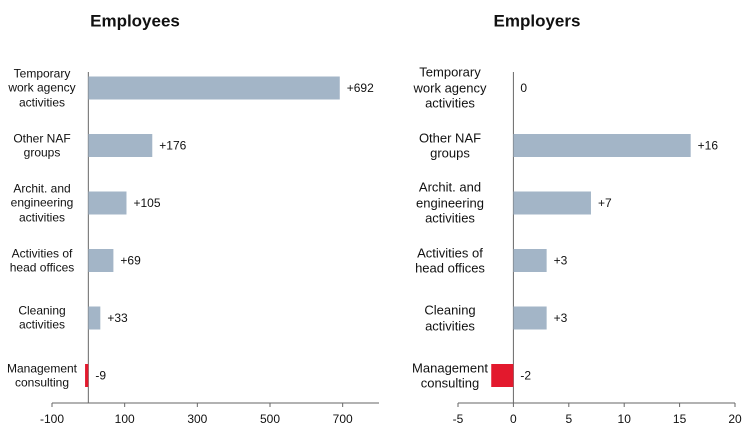  I want to click on value-label: -2, so click(525, 376).